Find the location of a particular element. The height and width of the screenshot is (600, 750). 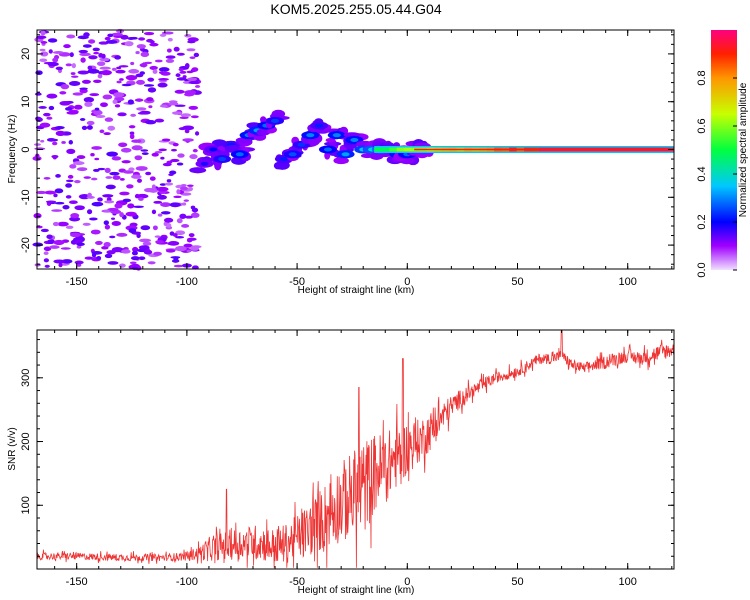

spectrogram-cluster-core is located at coordinates (336, 135).